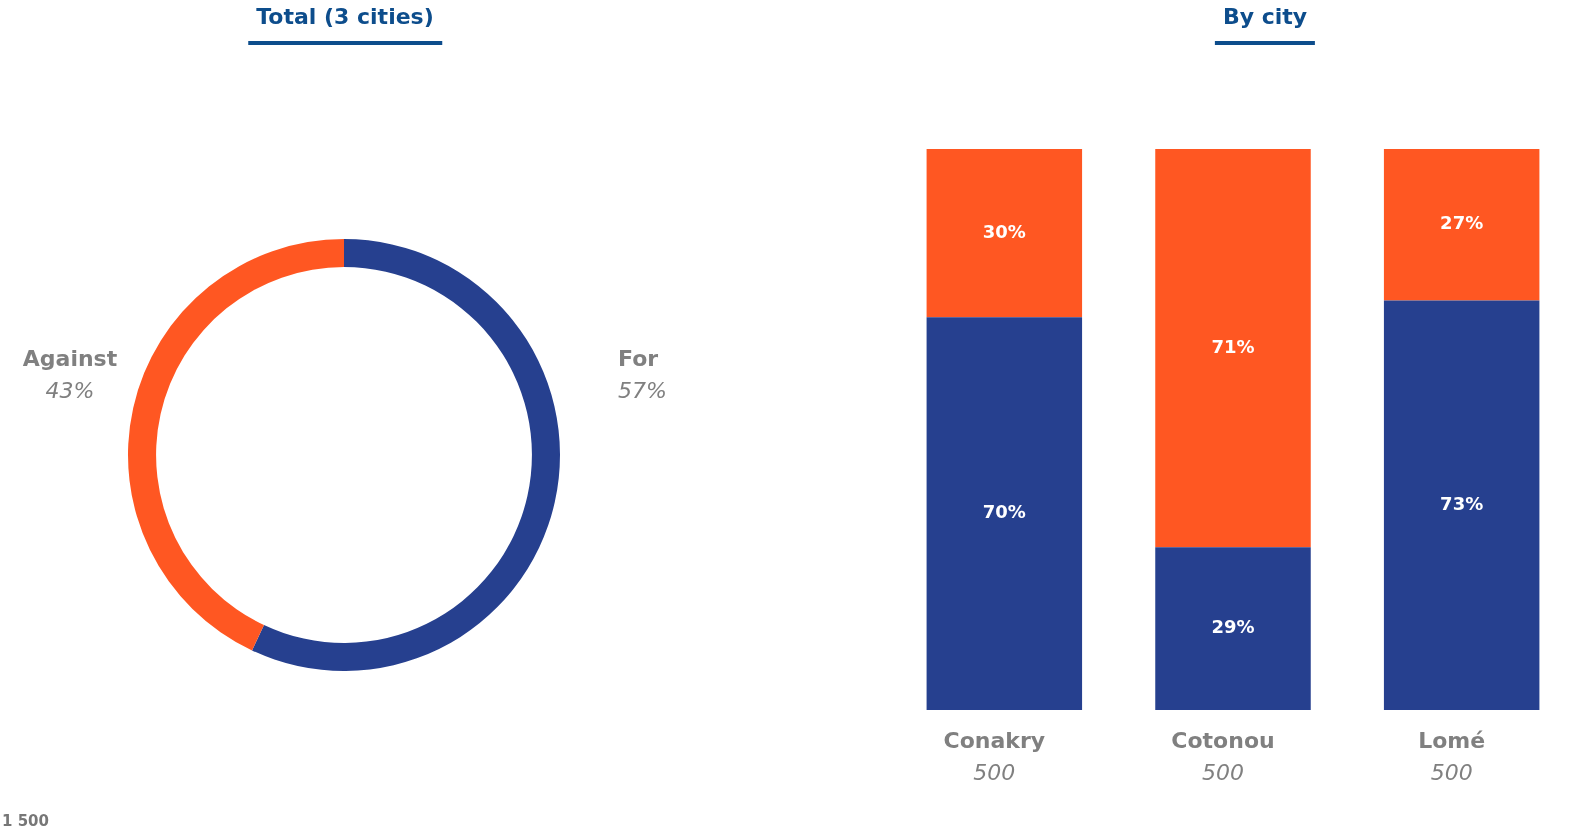 This screenshot has height=836, width=1576. What do you see at coordinates (70, 390) in the screenshot?
I see `data-label: 43%` at bounding box center [70, 390].